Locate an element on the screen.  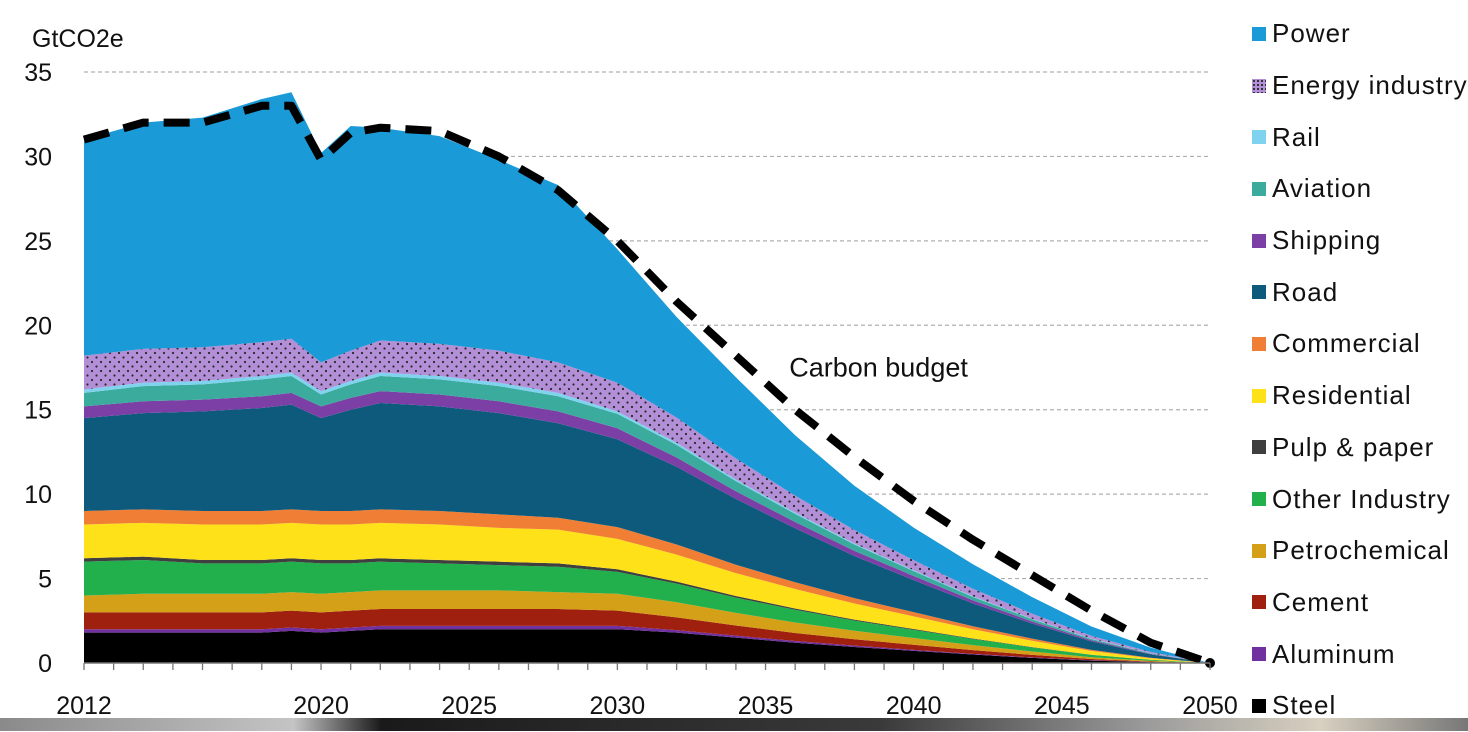
area-other-industry is located at coordinates (647, 611).